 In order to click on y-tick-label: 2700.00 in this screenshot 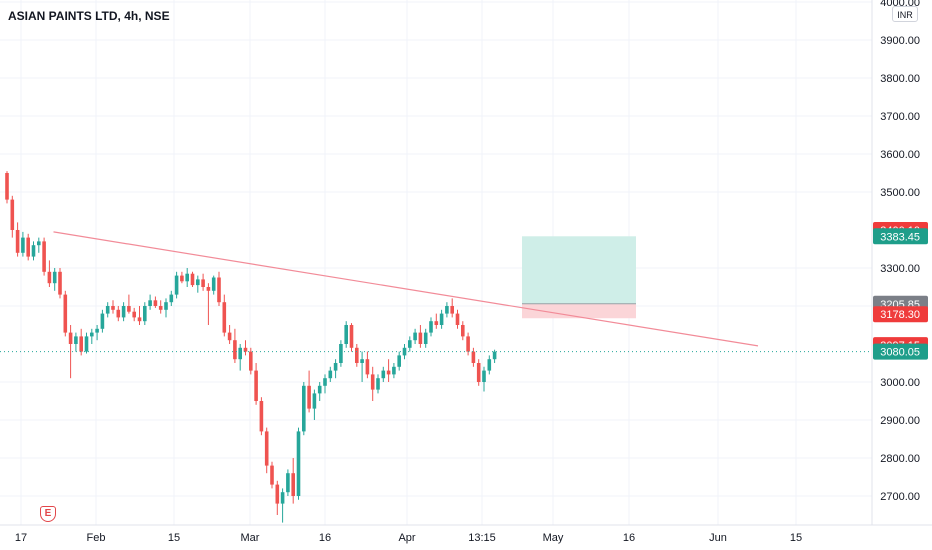, I will do `click(900, 497)`.